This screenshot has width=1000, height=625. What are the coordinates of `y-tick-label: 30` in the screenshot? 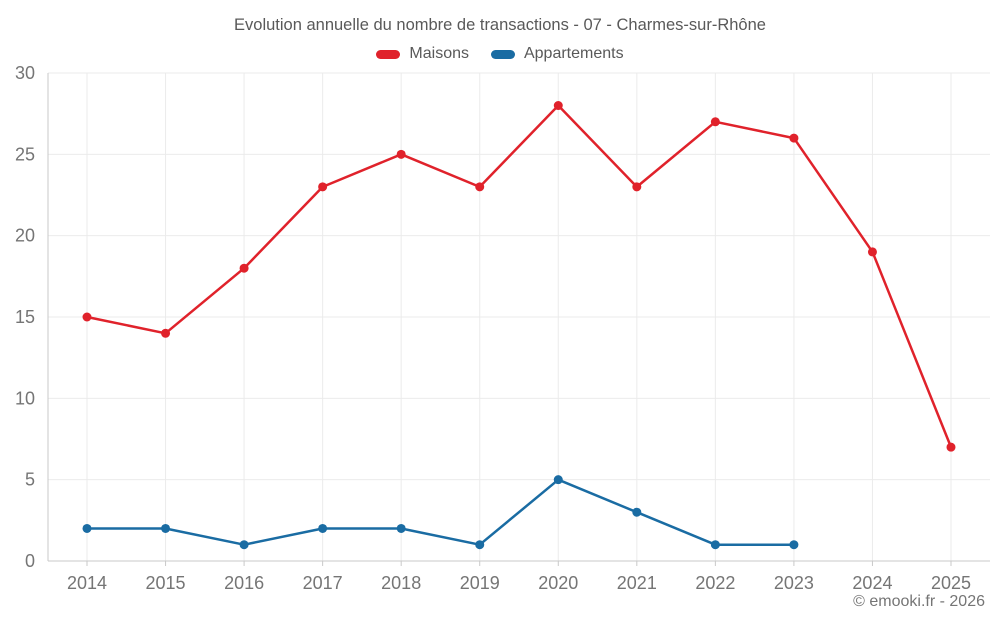 It's located at (25, 73).